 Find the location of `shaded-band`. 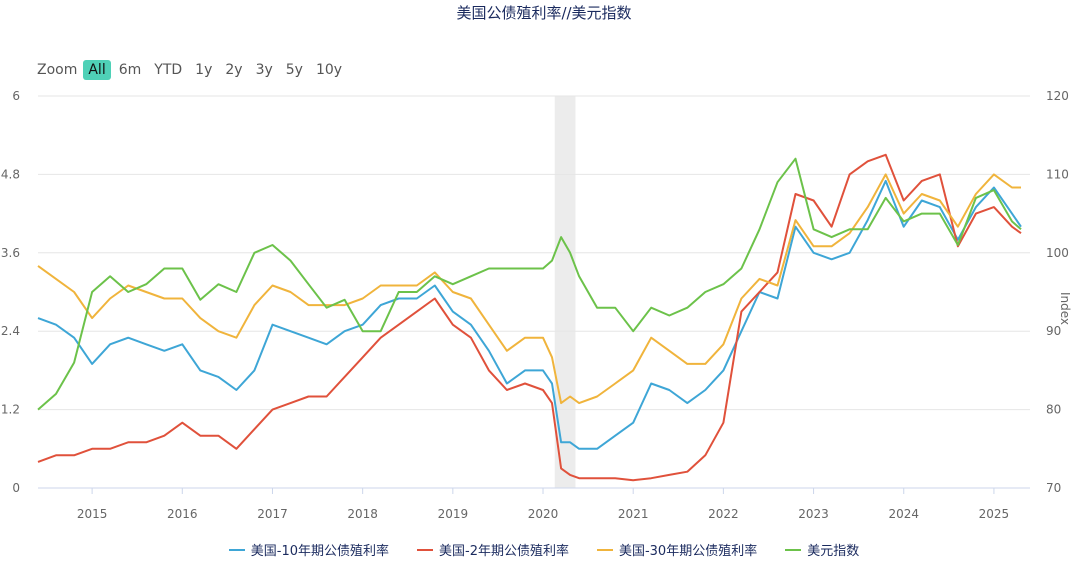

shaded-band is located at coordinates (565, 292).